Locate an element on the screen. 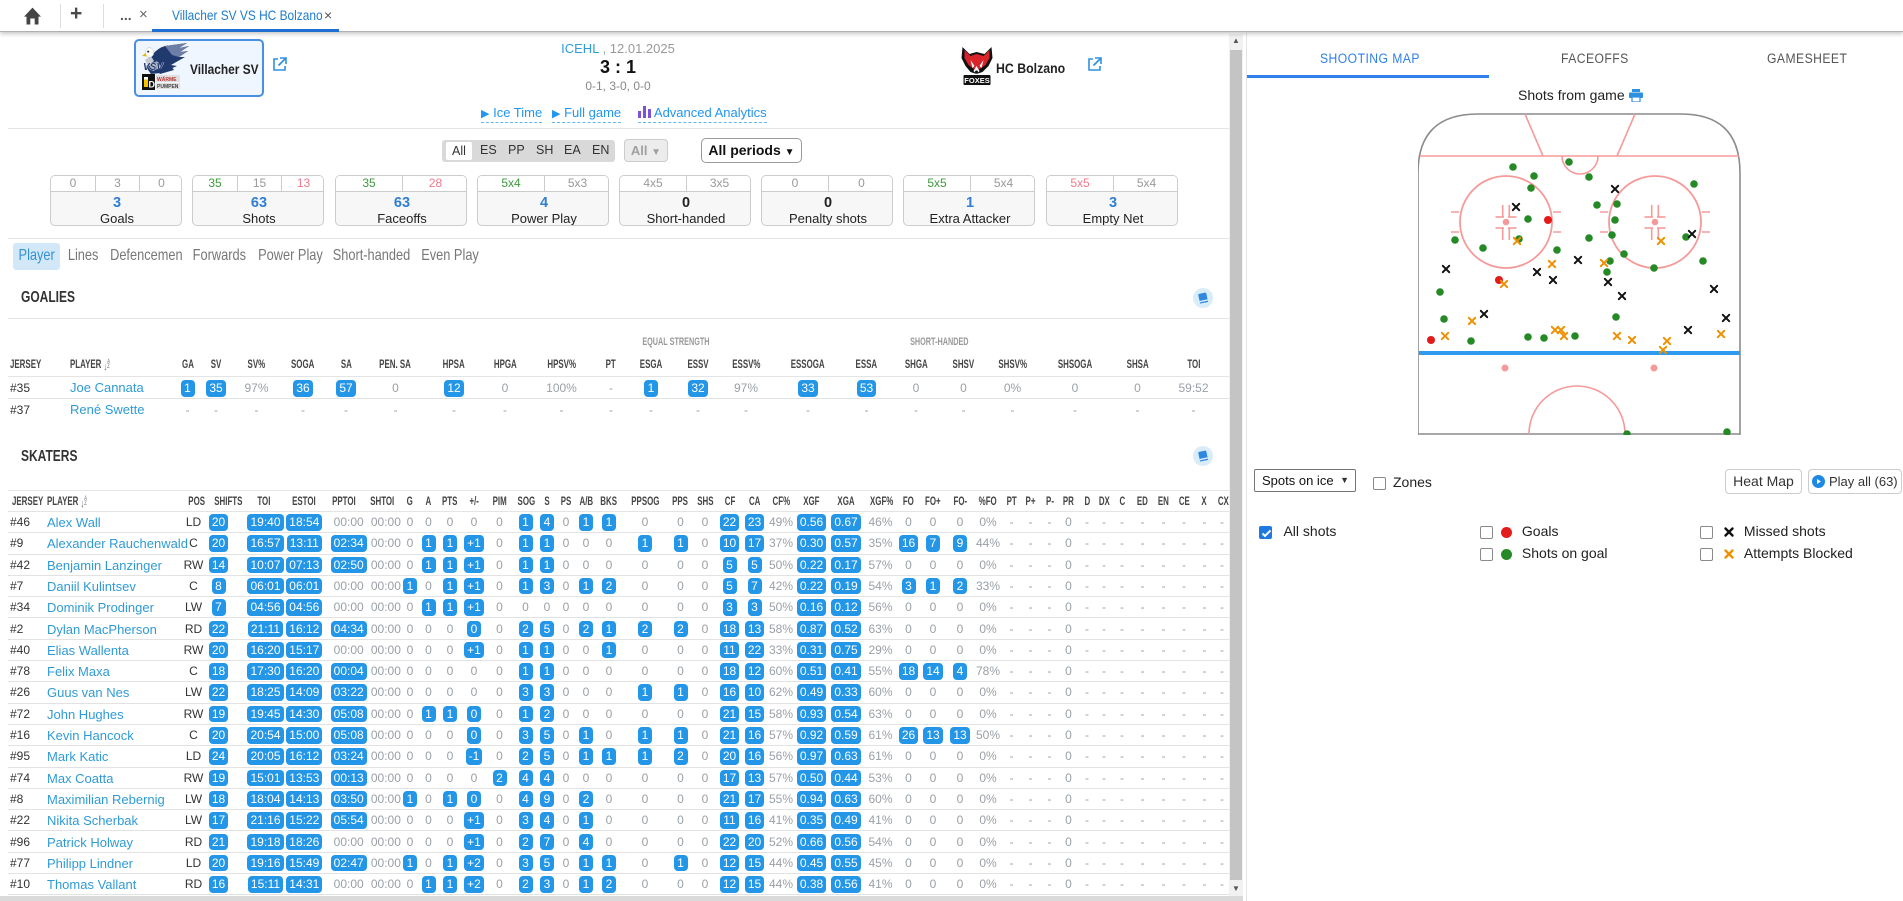  svg-text: PUMPEN is located at coordinates (168, 87).